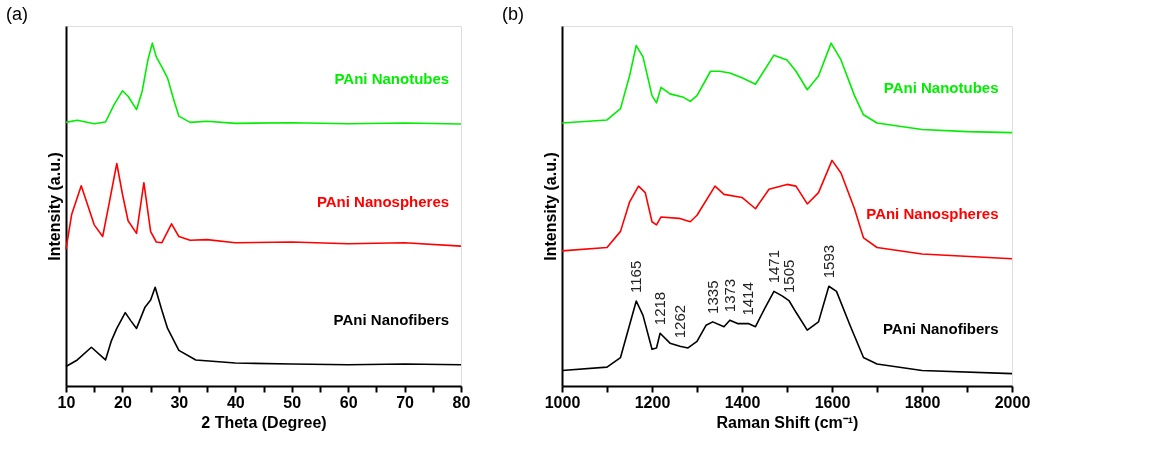 The width and height of the screenshot is (1156, 460). I want to click on annotation: 1414, so click(748, 299).